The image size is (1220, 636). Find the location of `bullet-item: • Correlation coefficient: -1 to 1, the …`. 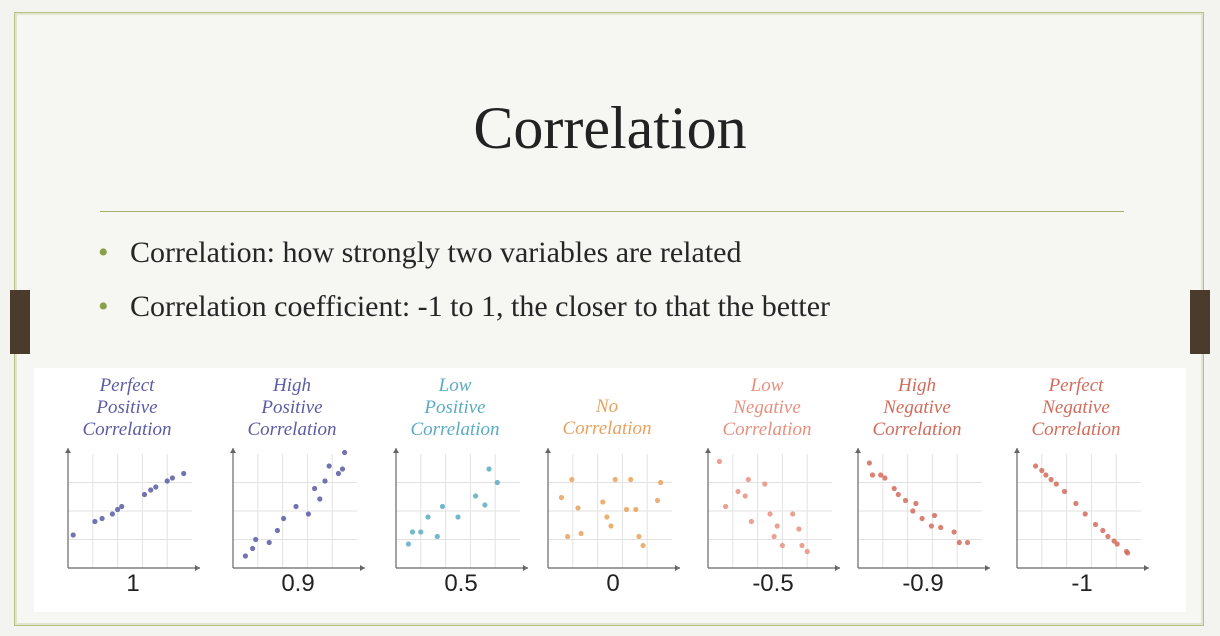

bullet-item: • Correlation coefficient: -1 to 1, the … is located at coordinates (464, 313).